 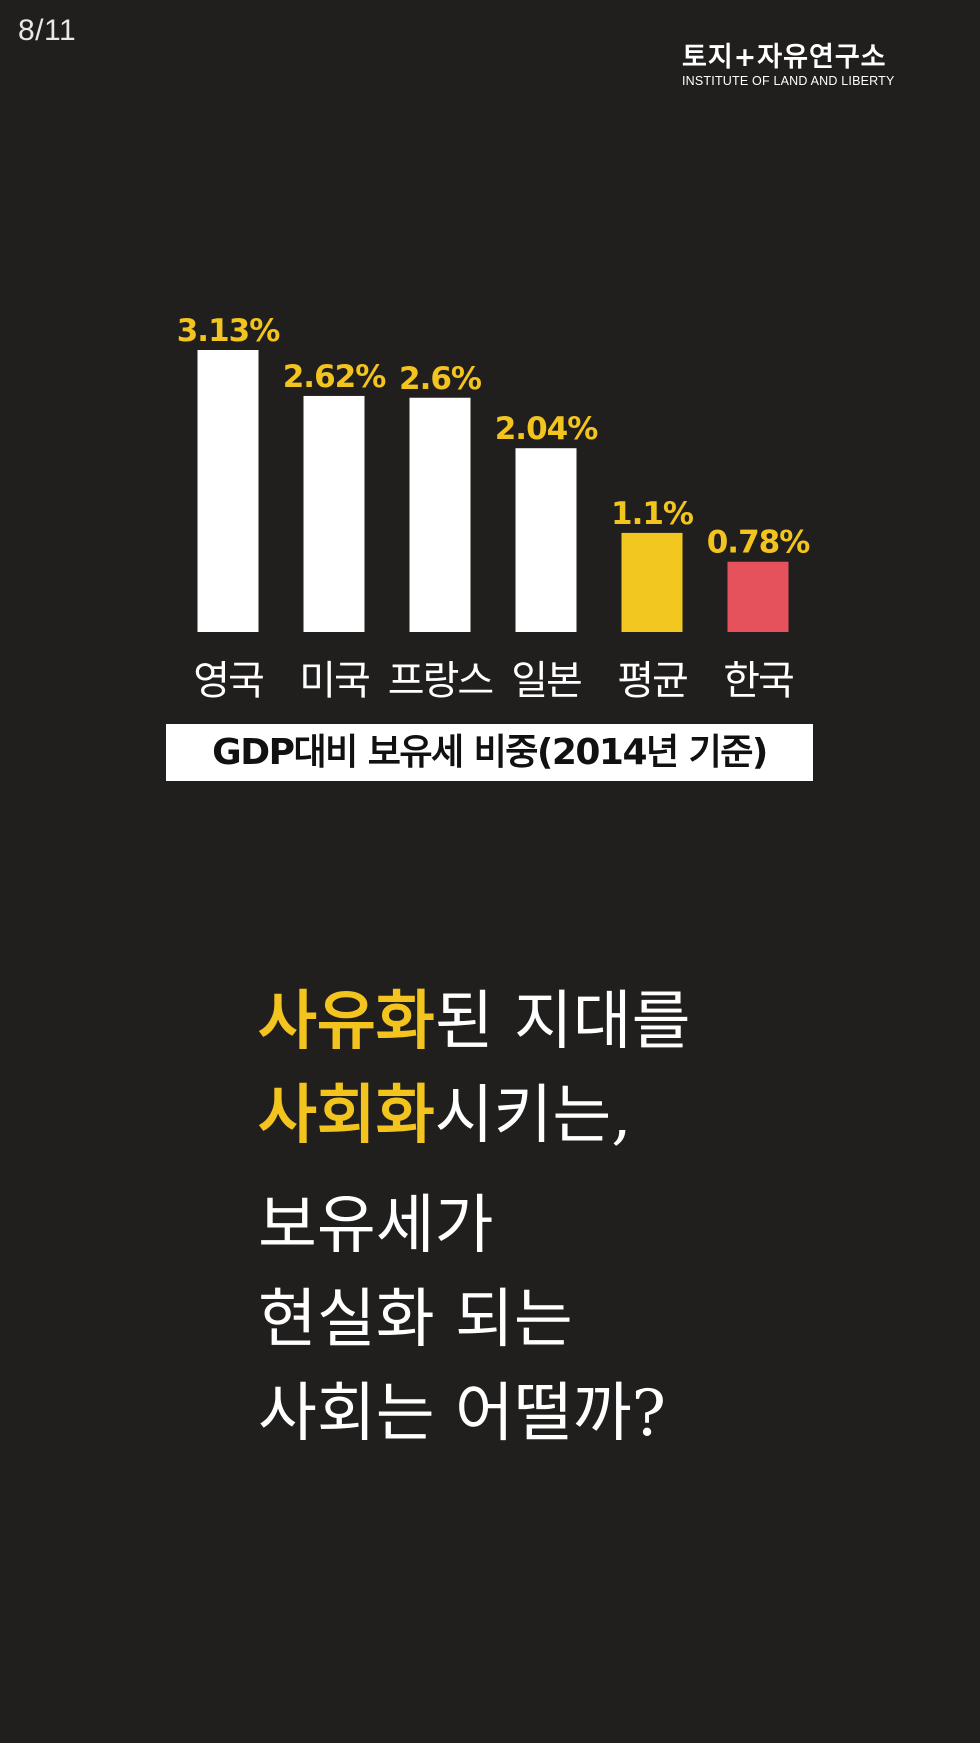 I want to click on category-label-2: 프랑스, so click(x=440, y=681).